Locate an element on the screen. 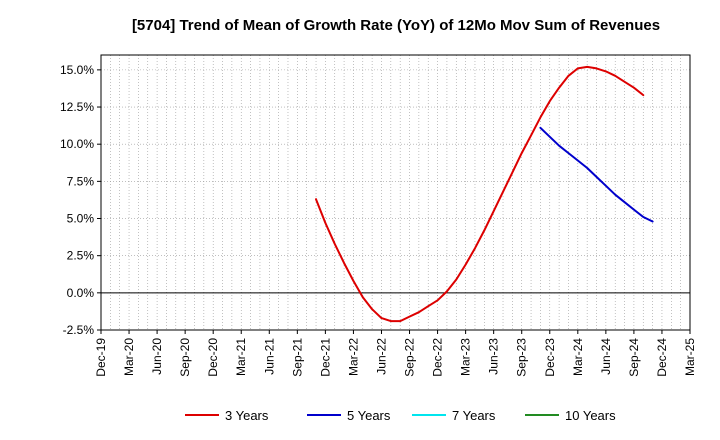 The image size is (720, 440). legend-label-3-years: 3 Years is located at coordinates (247, 415).